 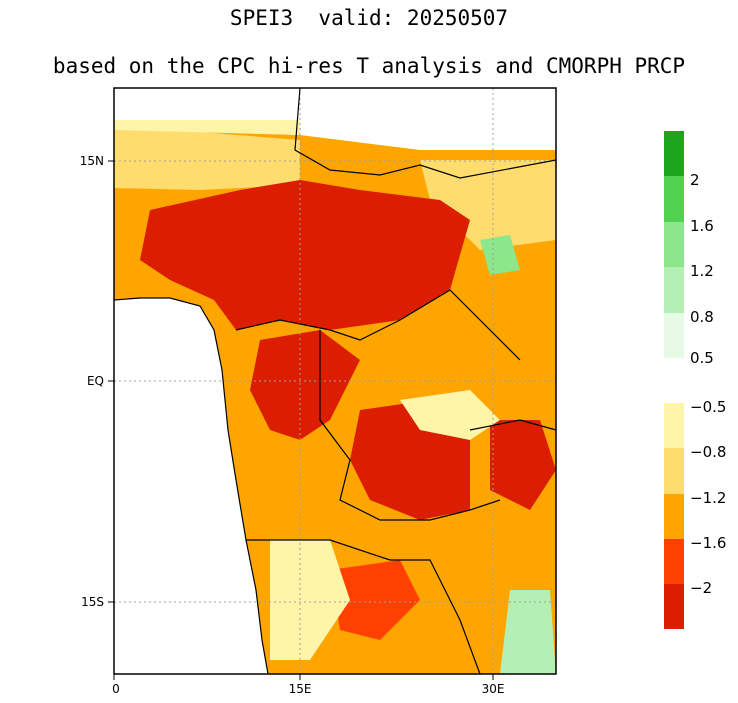 What do you see at coordinates (695, 380) in the screenshot?
I see `colorbar: 2 1.6 1.2 0.8 0.5 −0.5 −0.8 −1.2 −1.6 −2` at bounding box center [695, 380].